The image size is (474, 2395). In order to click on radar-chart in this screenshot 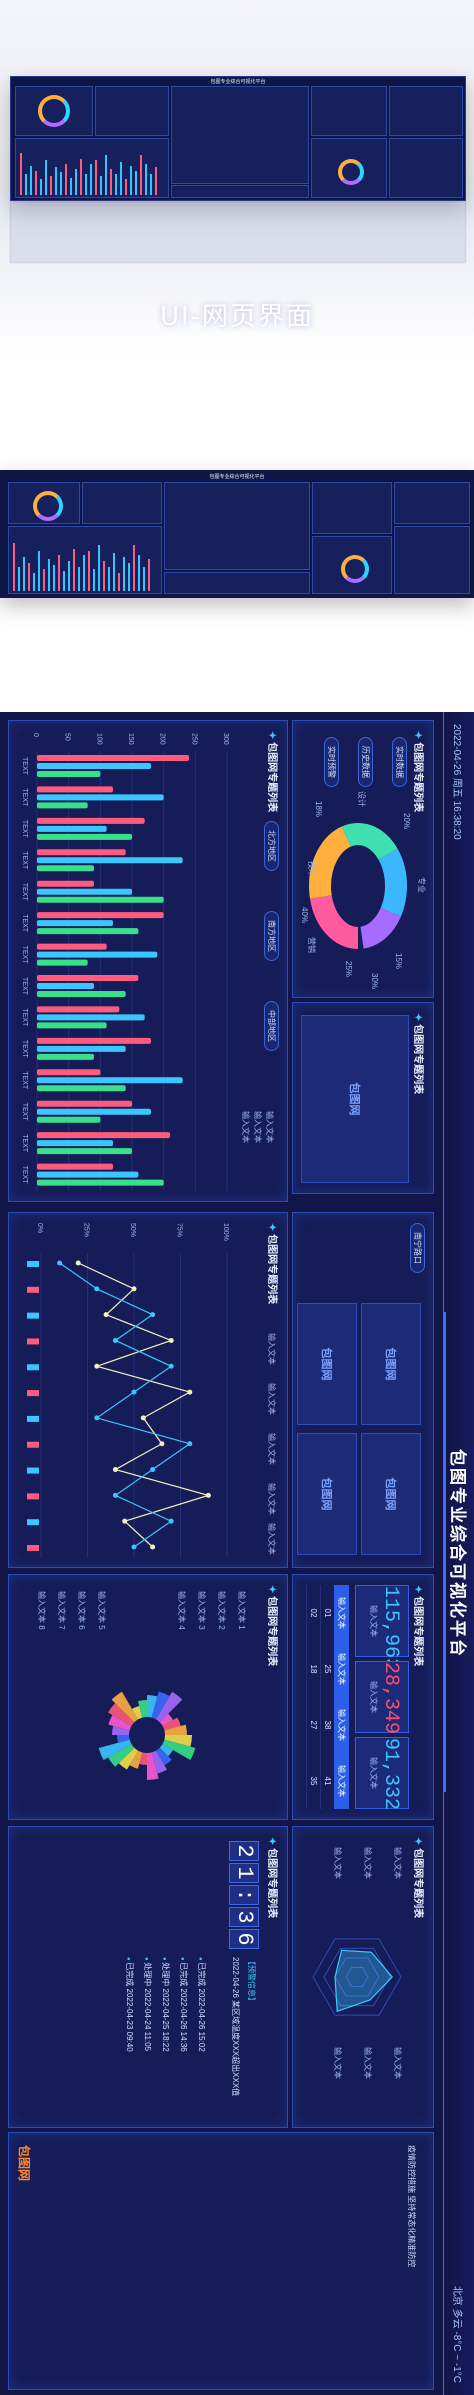, I will do `click(357, 1977)`.